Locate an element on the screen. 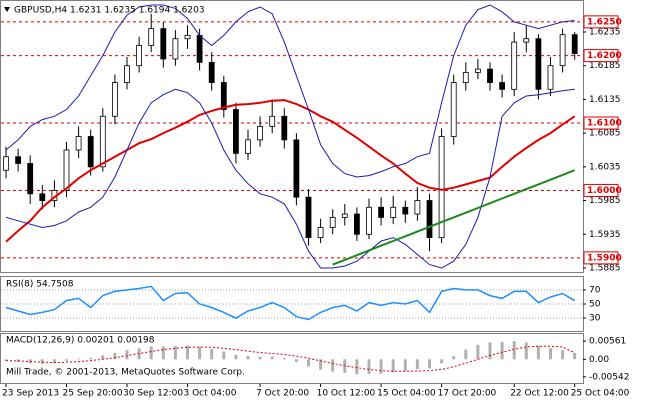 This screenshot has height=400, width=650. y-tick-label: 1.6235 is located at coordinates (605, 32).